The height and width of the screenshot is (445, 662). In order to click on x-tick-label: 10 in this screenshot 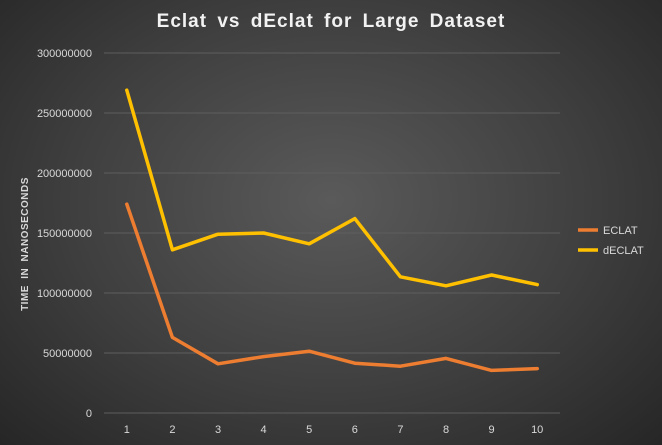, I will do `click(537, 430)`.